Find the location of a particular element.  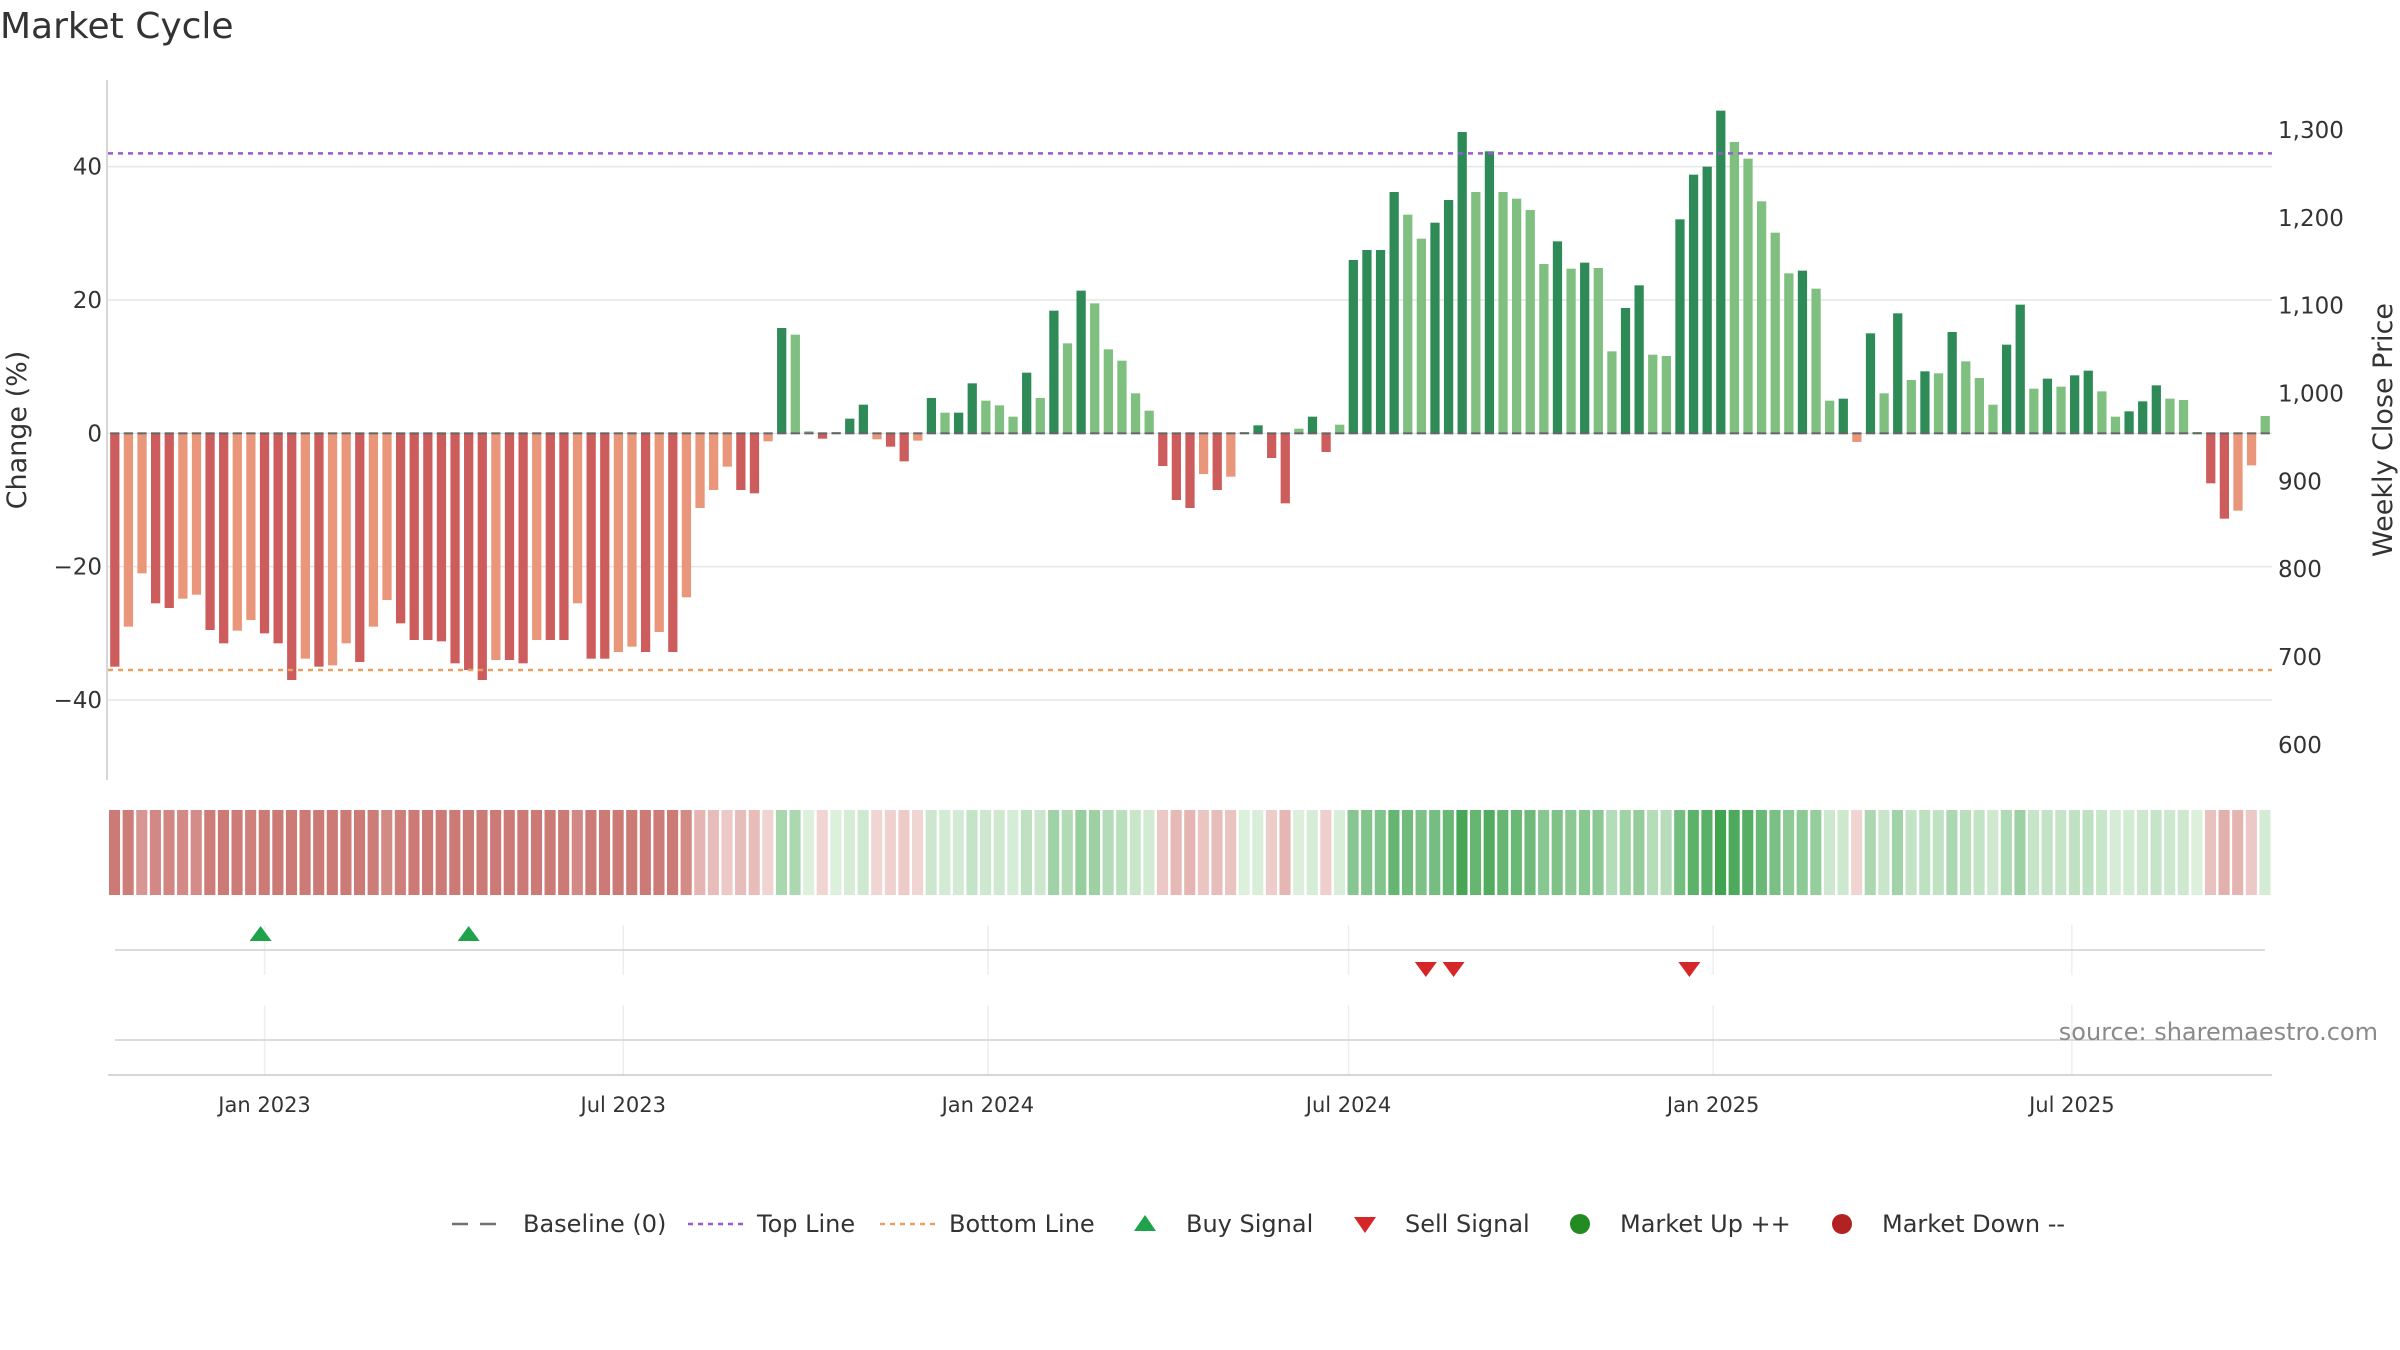

legend-label: Sell Signal is located at coordinates (1467, 1224).